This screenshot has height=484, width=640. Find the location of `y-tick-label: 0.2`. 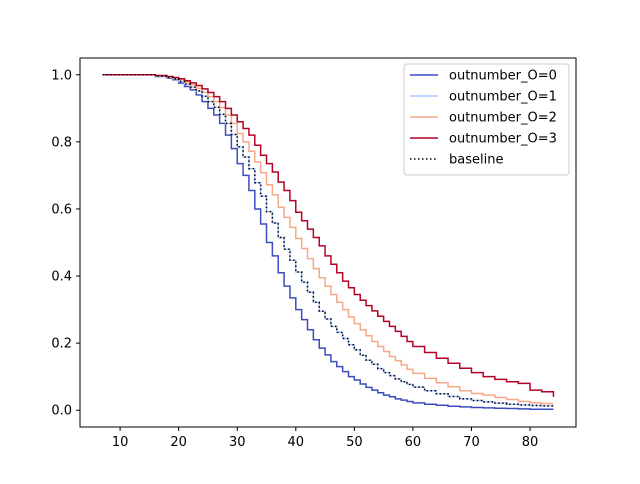

y-tick-label: 0.2 is located at coordinates (61, 344).